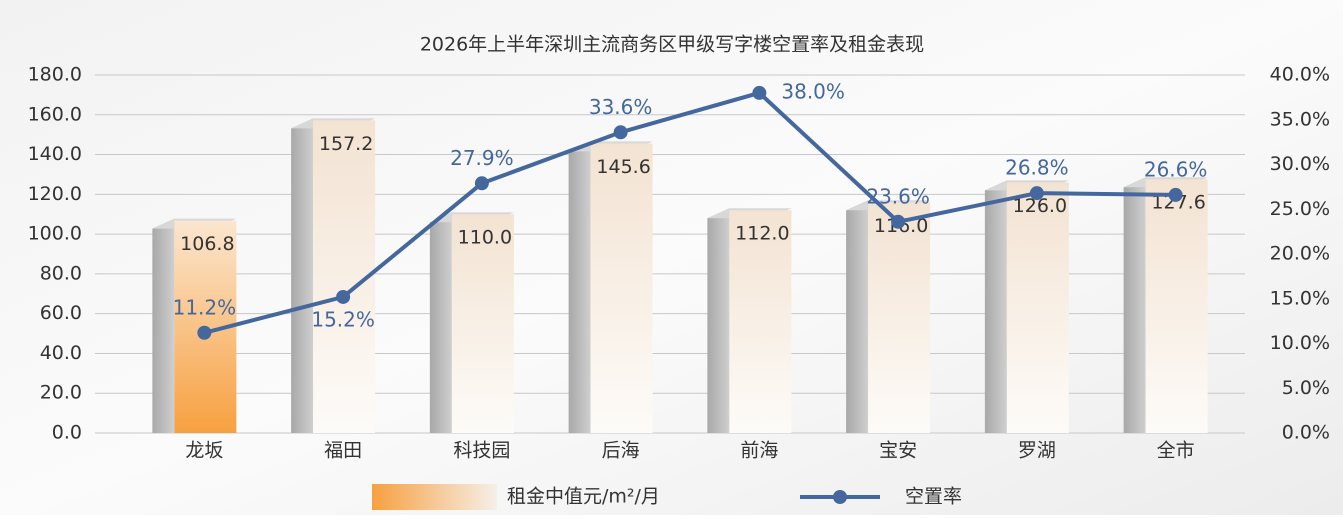 This screenshot has width=1343, height=519. Describe the element at coordinates (205, 307) in the screenshot. I see `line-value-label: 11.2%` at that location.